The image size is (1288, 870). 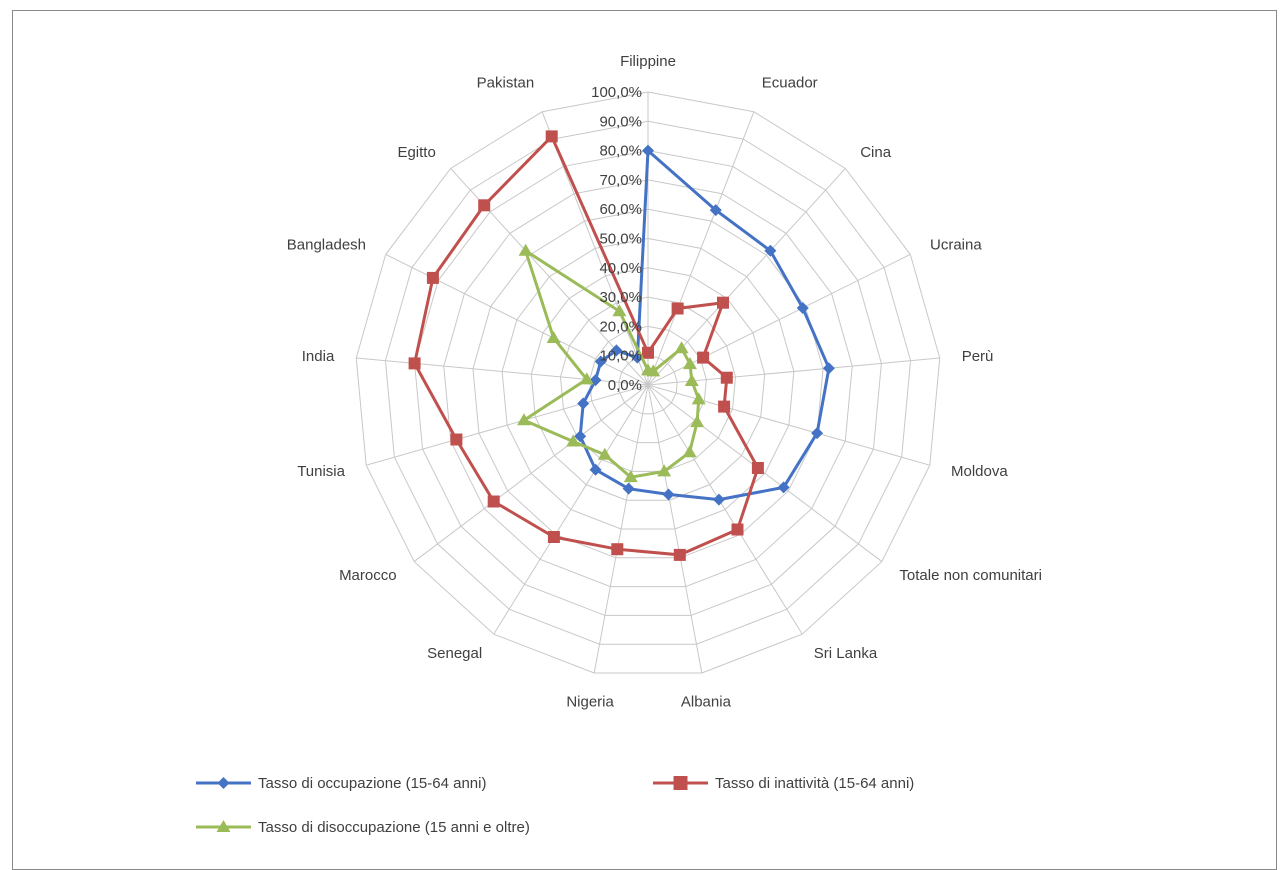 I want to click on tick-label: 20,0%, so click(x=620, y=326).